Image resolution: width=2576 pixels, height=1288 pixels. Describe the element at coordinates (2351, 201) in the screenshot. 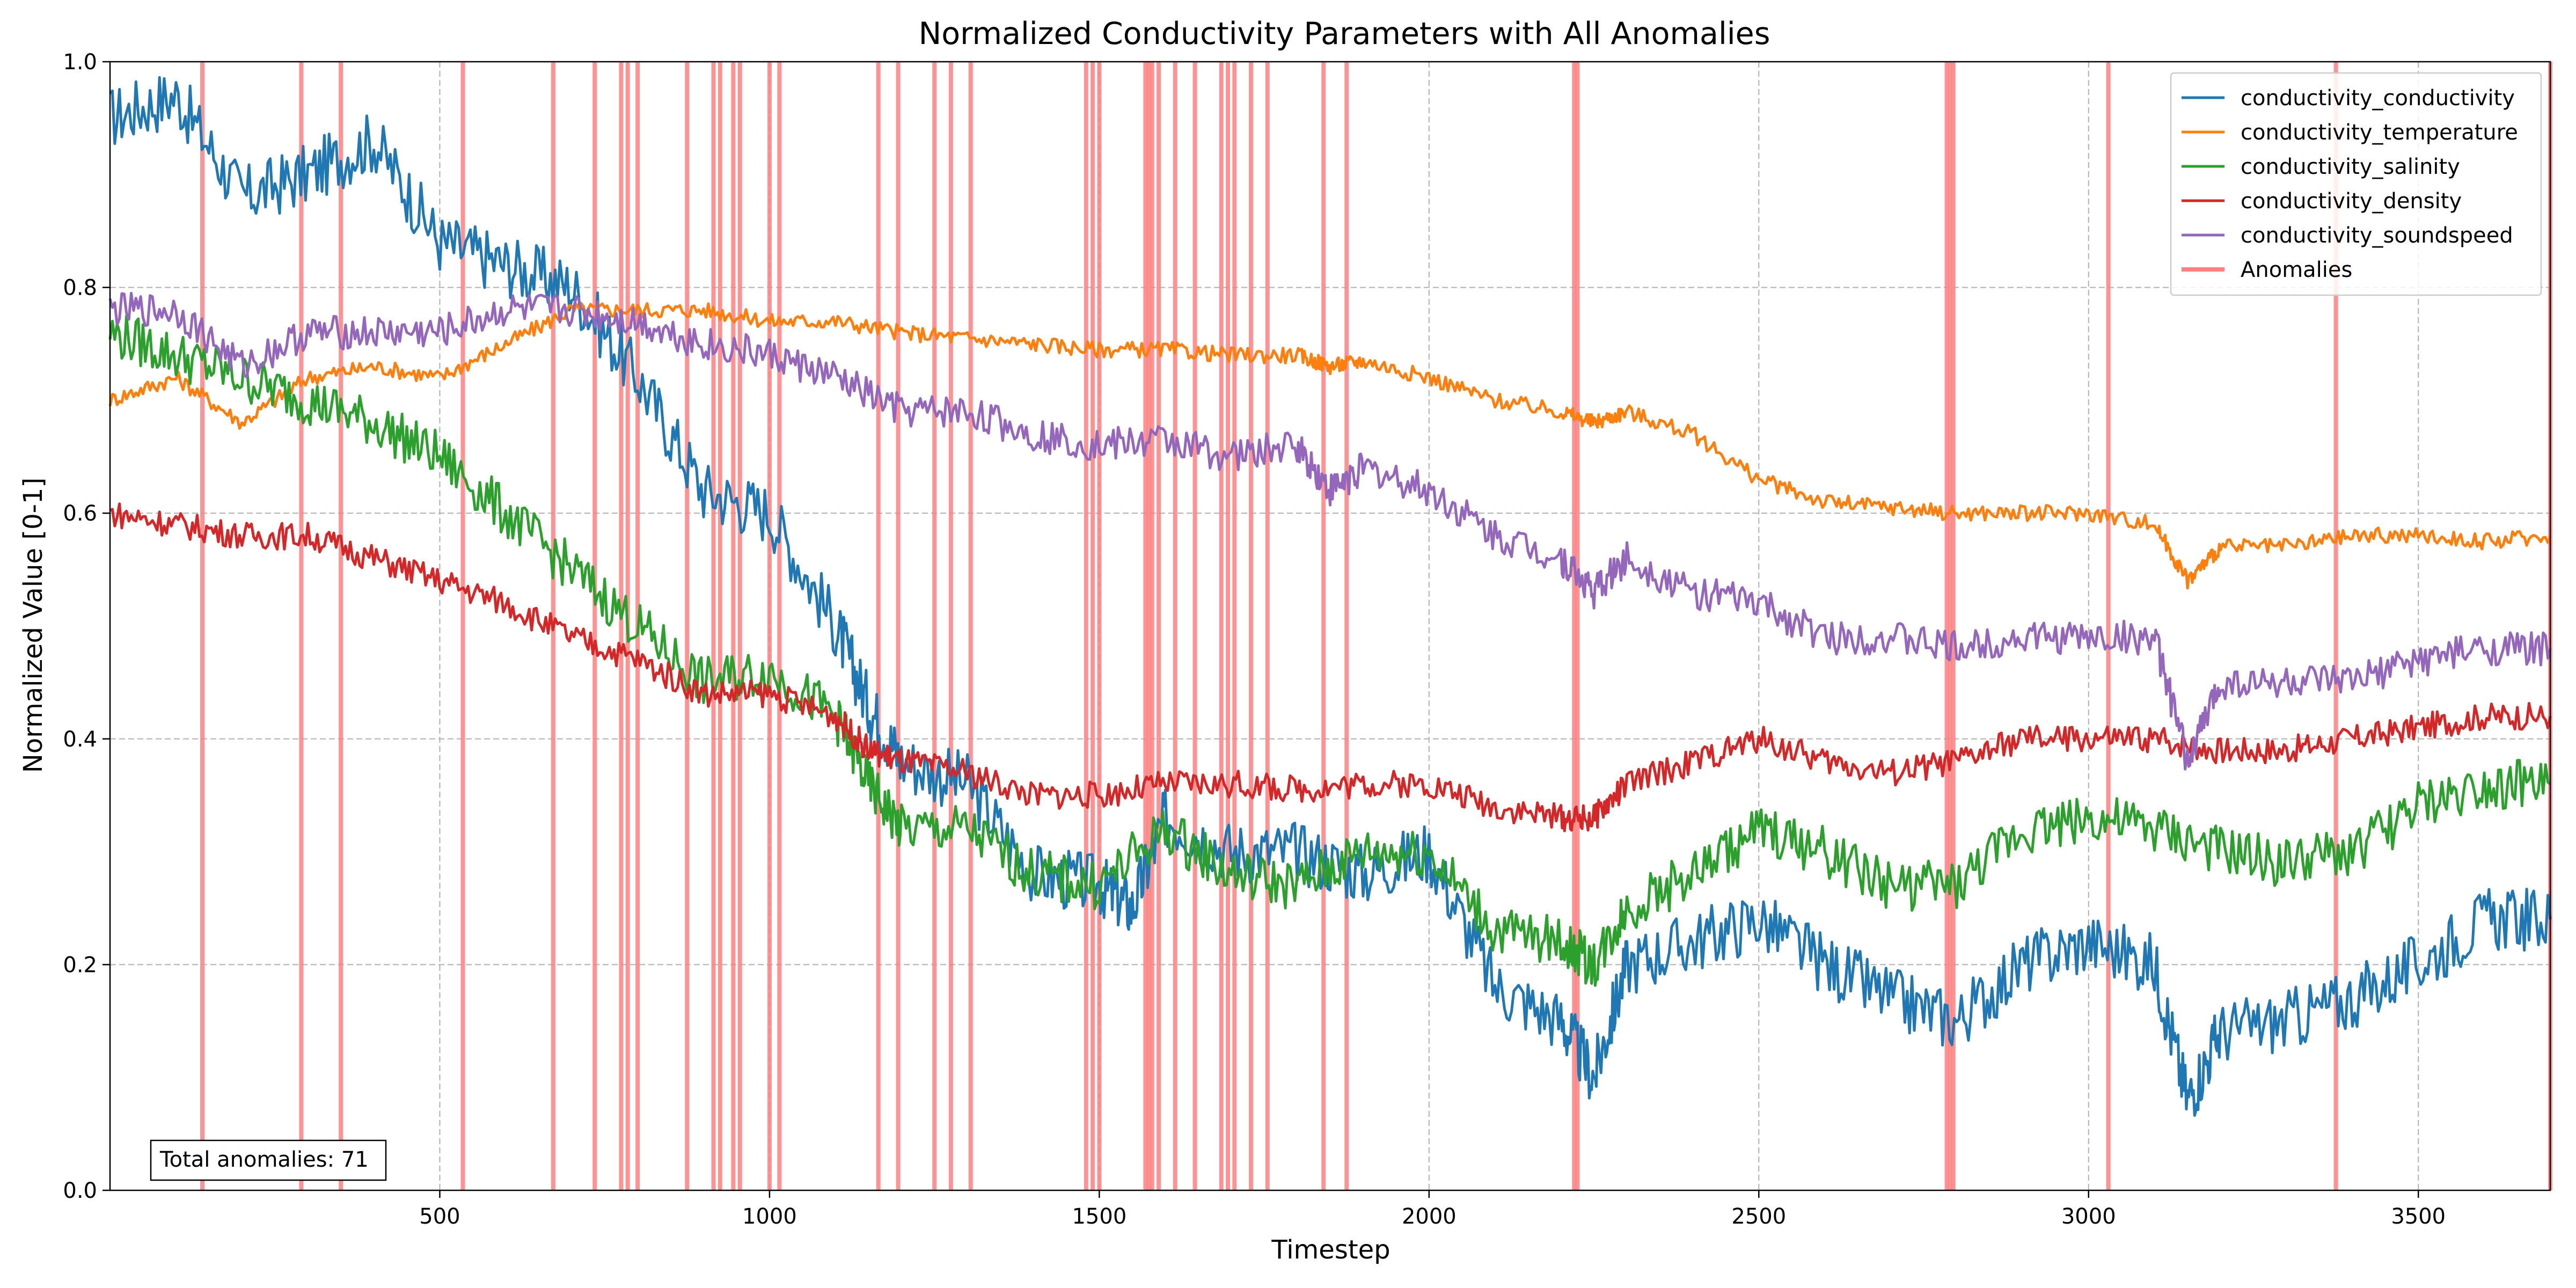

I see `legend-label: conductivity_density` at that location.